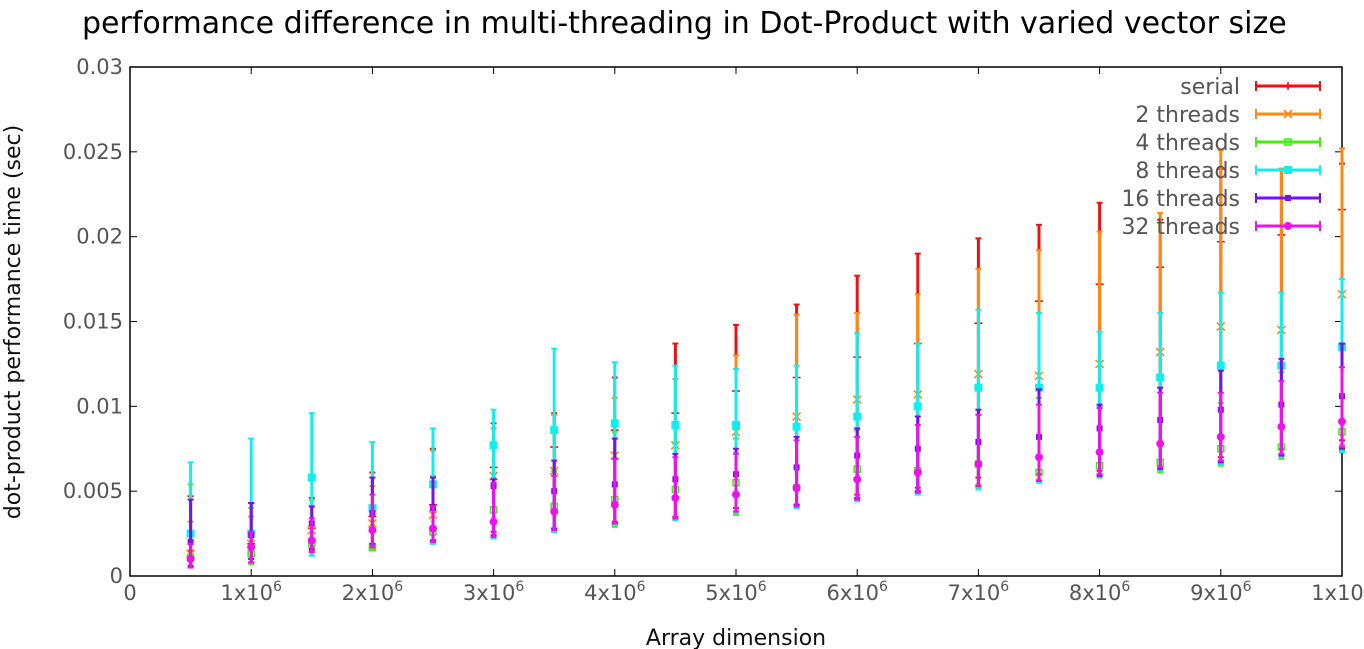  What do you see at coordinates (857, 592) in the screenshot?
I see `x-tick-label: 6x10⁶` at bounding box center [857, 592].